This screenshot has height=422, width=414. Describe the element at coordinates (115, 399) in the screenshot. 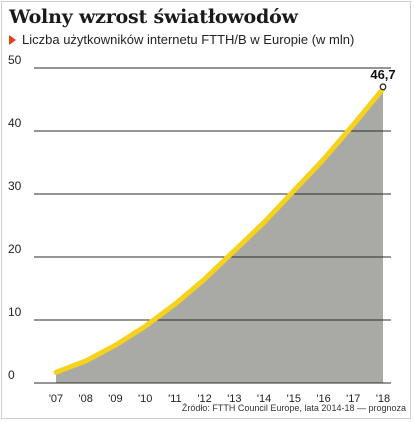

I see `x-tick-label: '09` at that location.